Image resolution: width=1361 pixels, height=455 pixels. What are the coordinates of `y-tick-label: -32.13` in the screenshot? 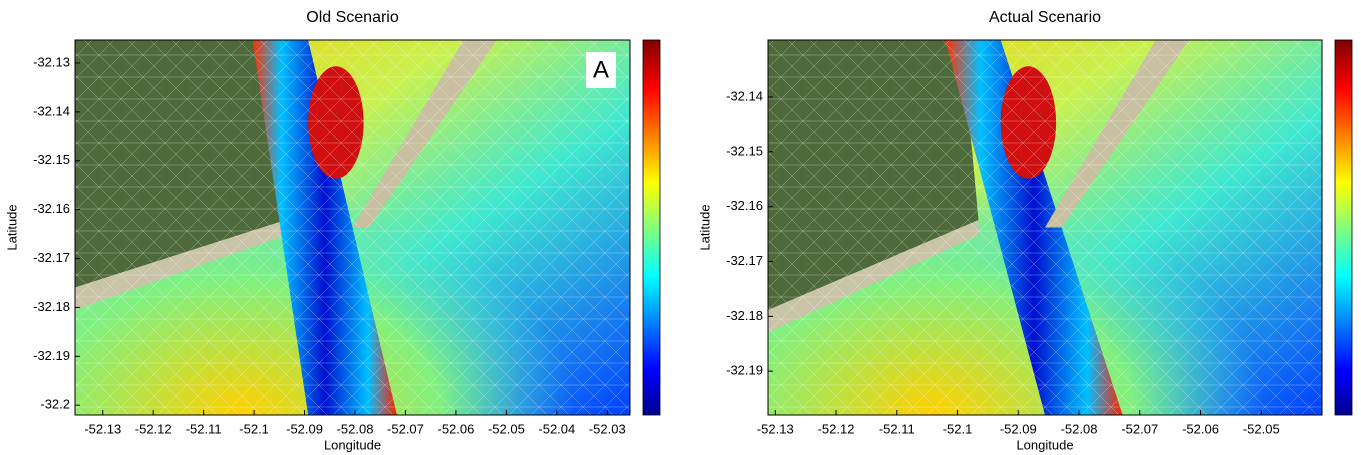 It's located at (51, 61).